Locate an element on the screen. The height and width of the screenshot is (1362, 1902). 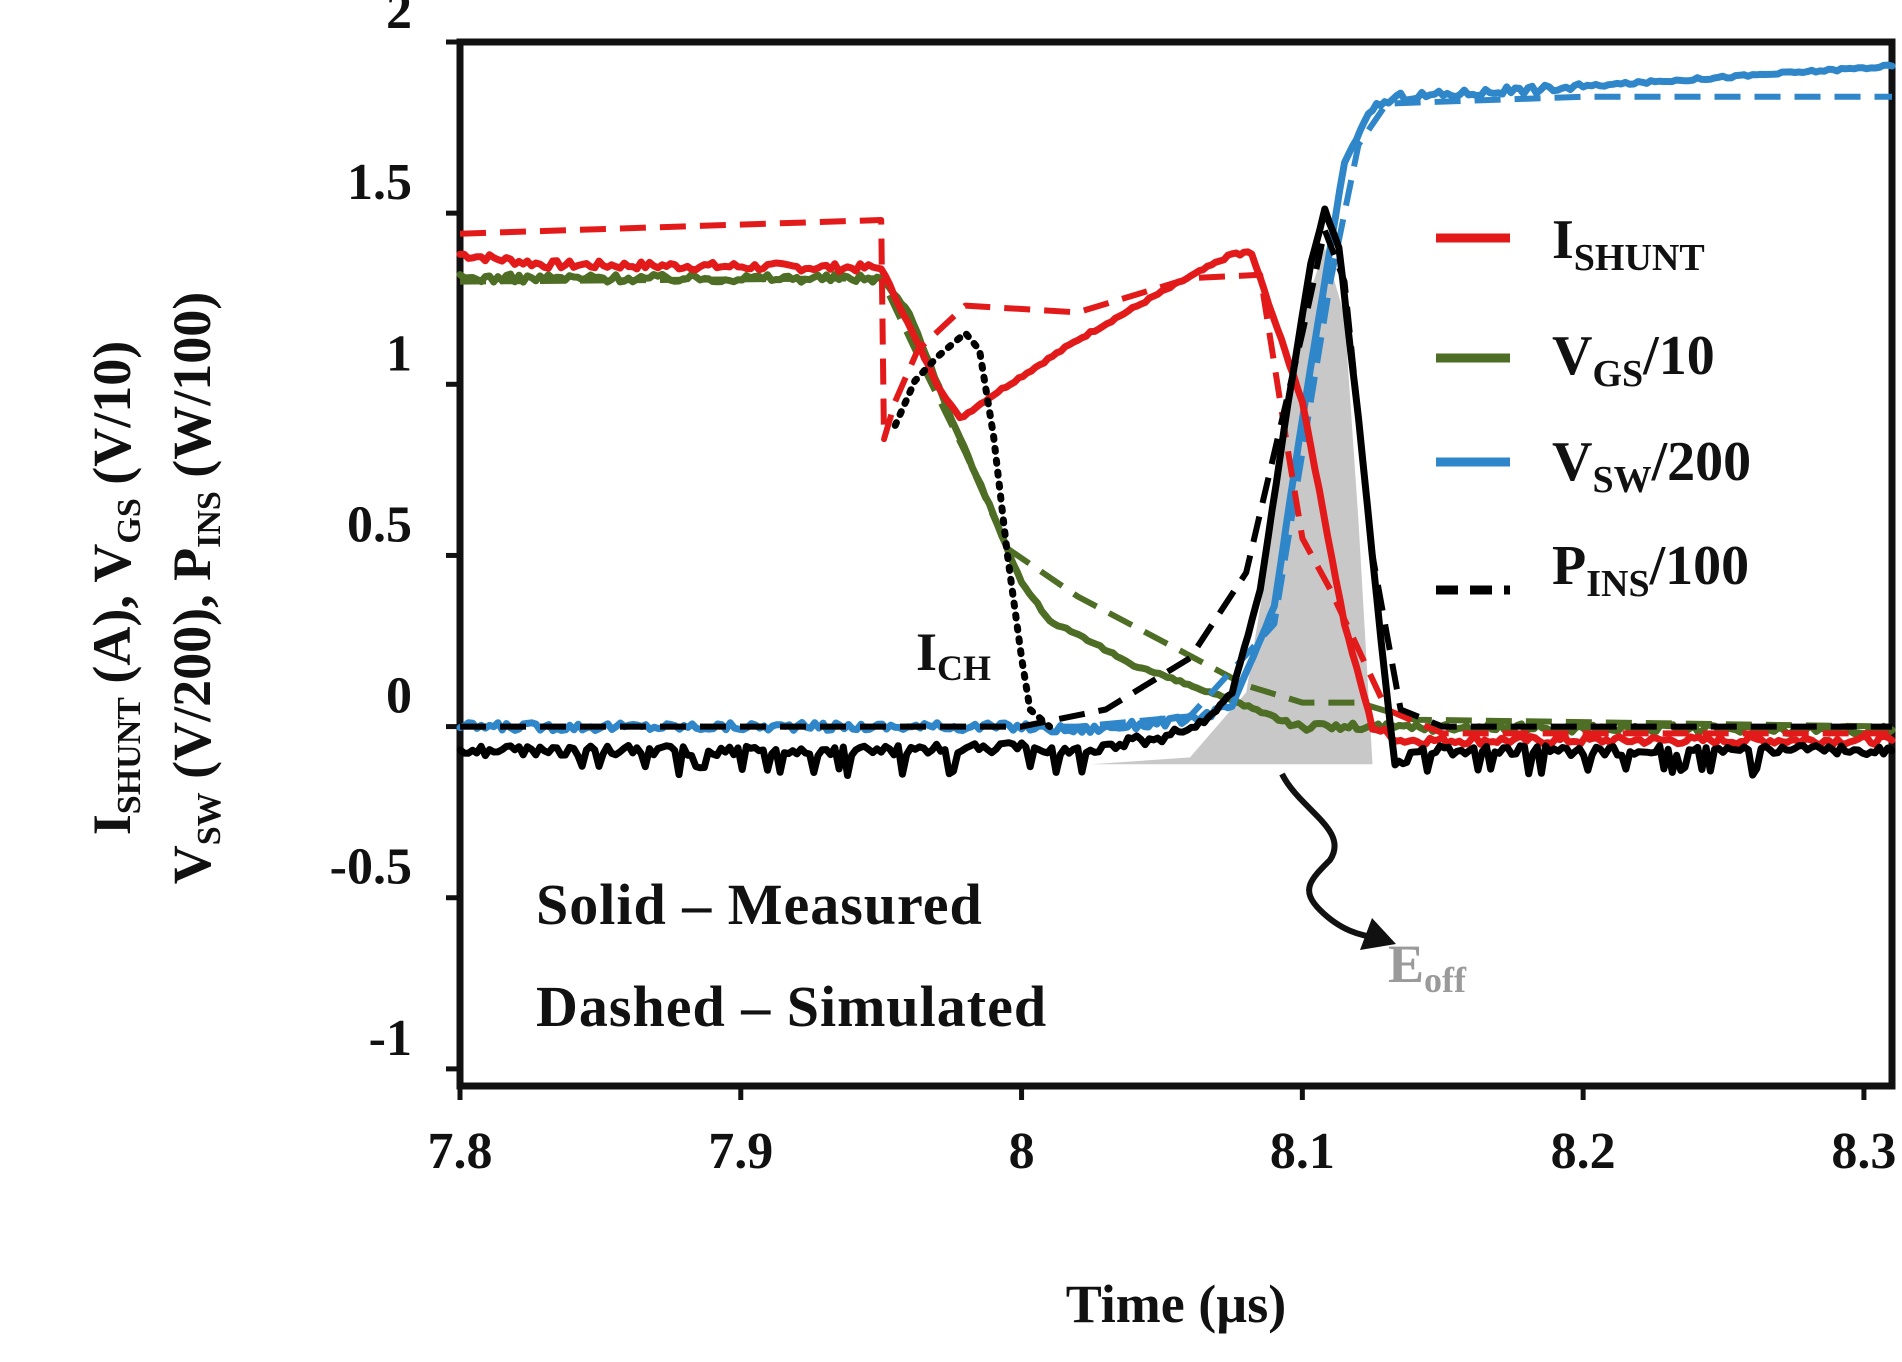
y-tick-label: -0.5 is located at coordinates (371, 867).